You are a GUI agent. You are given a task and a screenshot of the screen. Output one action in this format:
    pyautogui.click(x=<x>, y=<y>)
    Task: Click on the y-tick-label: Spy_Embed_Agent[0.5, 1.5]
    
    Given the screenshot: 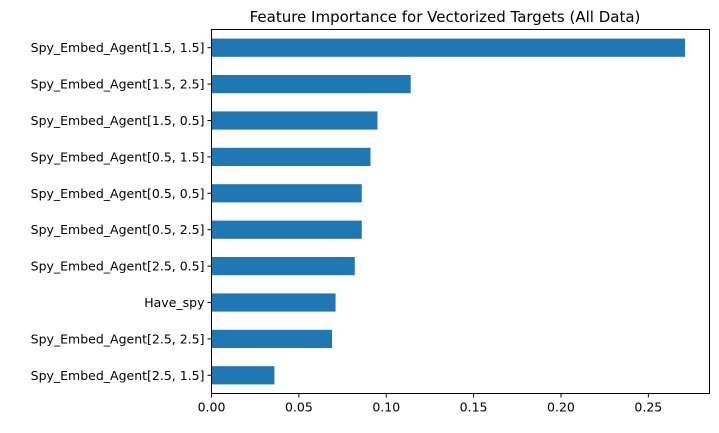 What is the action you would take?
    pyautogui.click(x=118, y=156)
    